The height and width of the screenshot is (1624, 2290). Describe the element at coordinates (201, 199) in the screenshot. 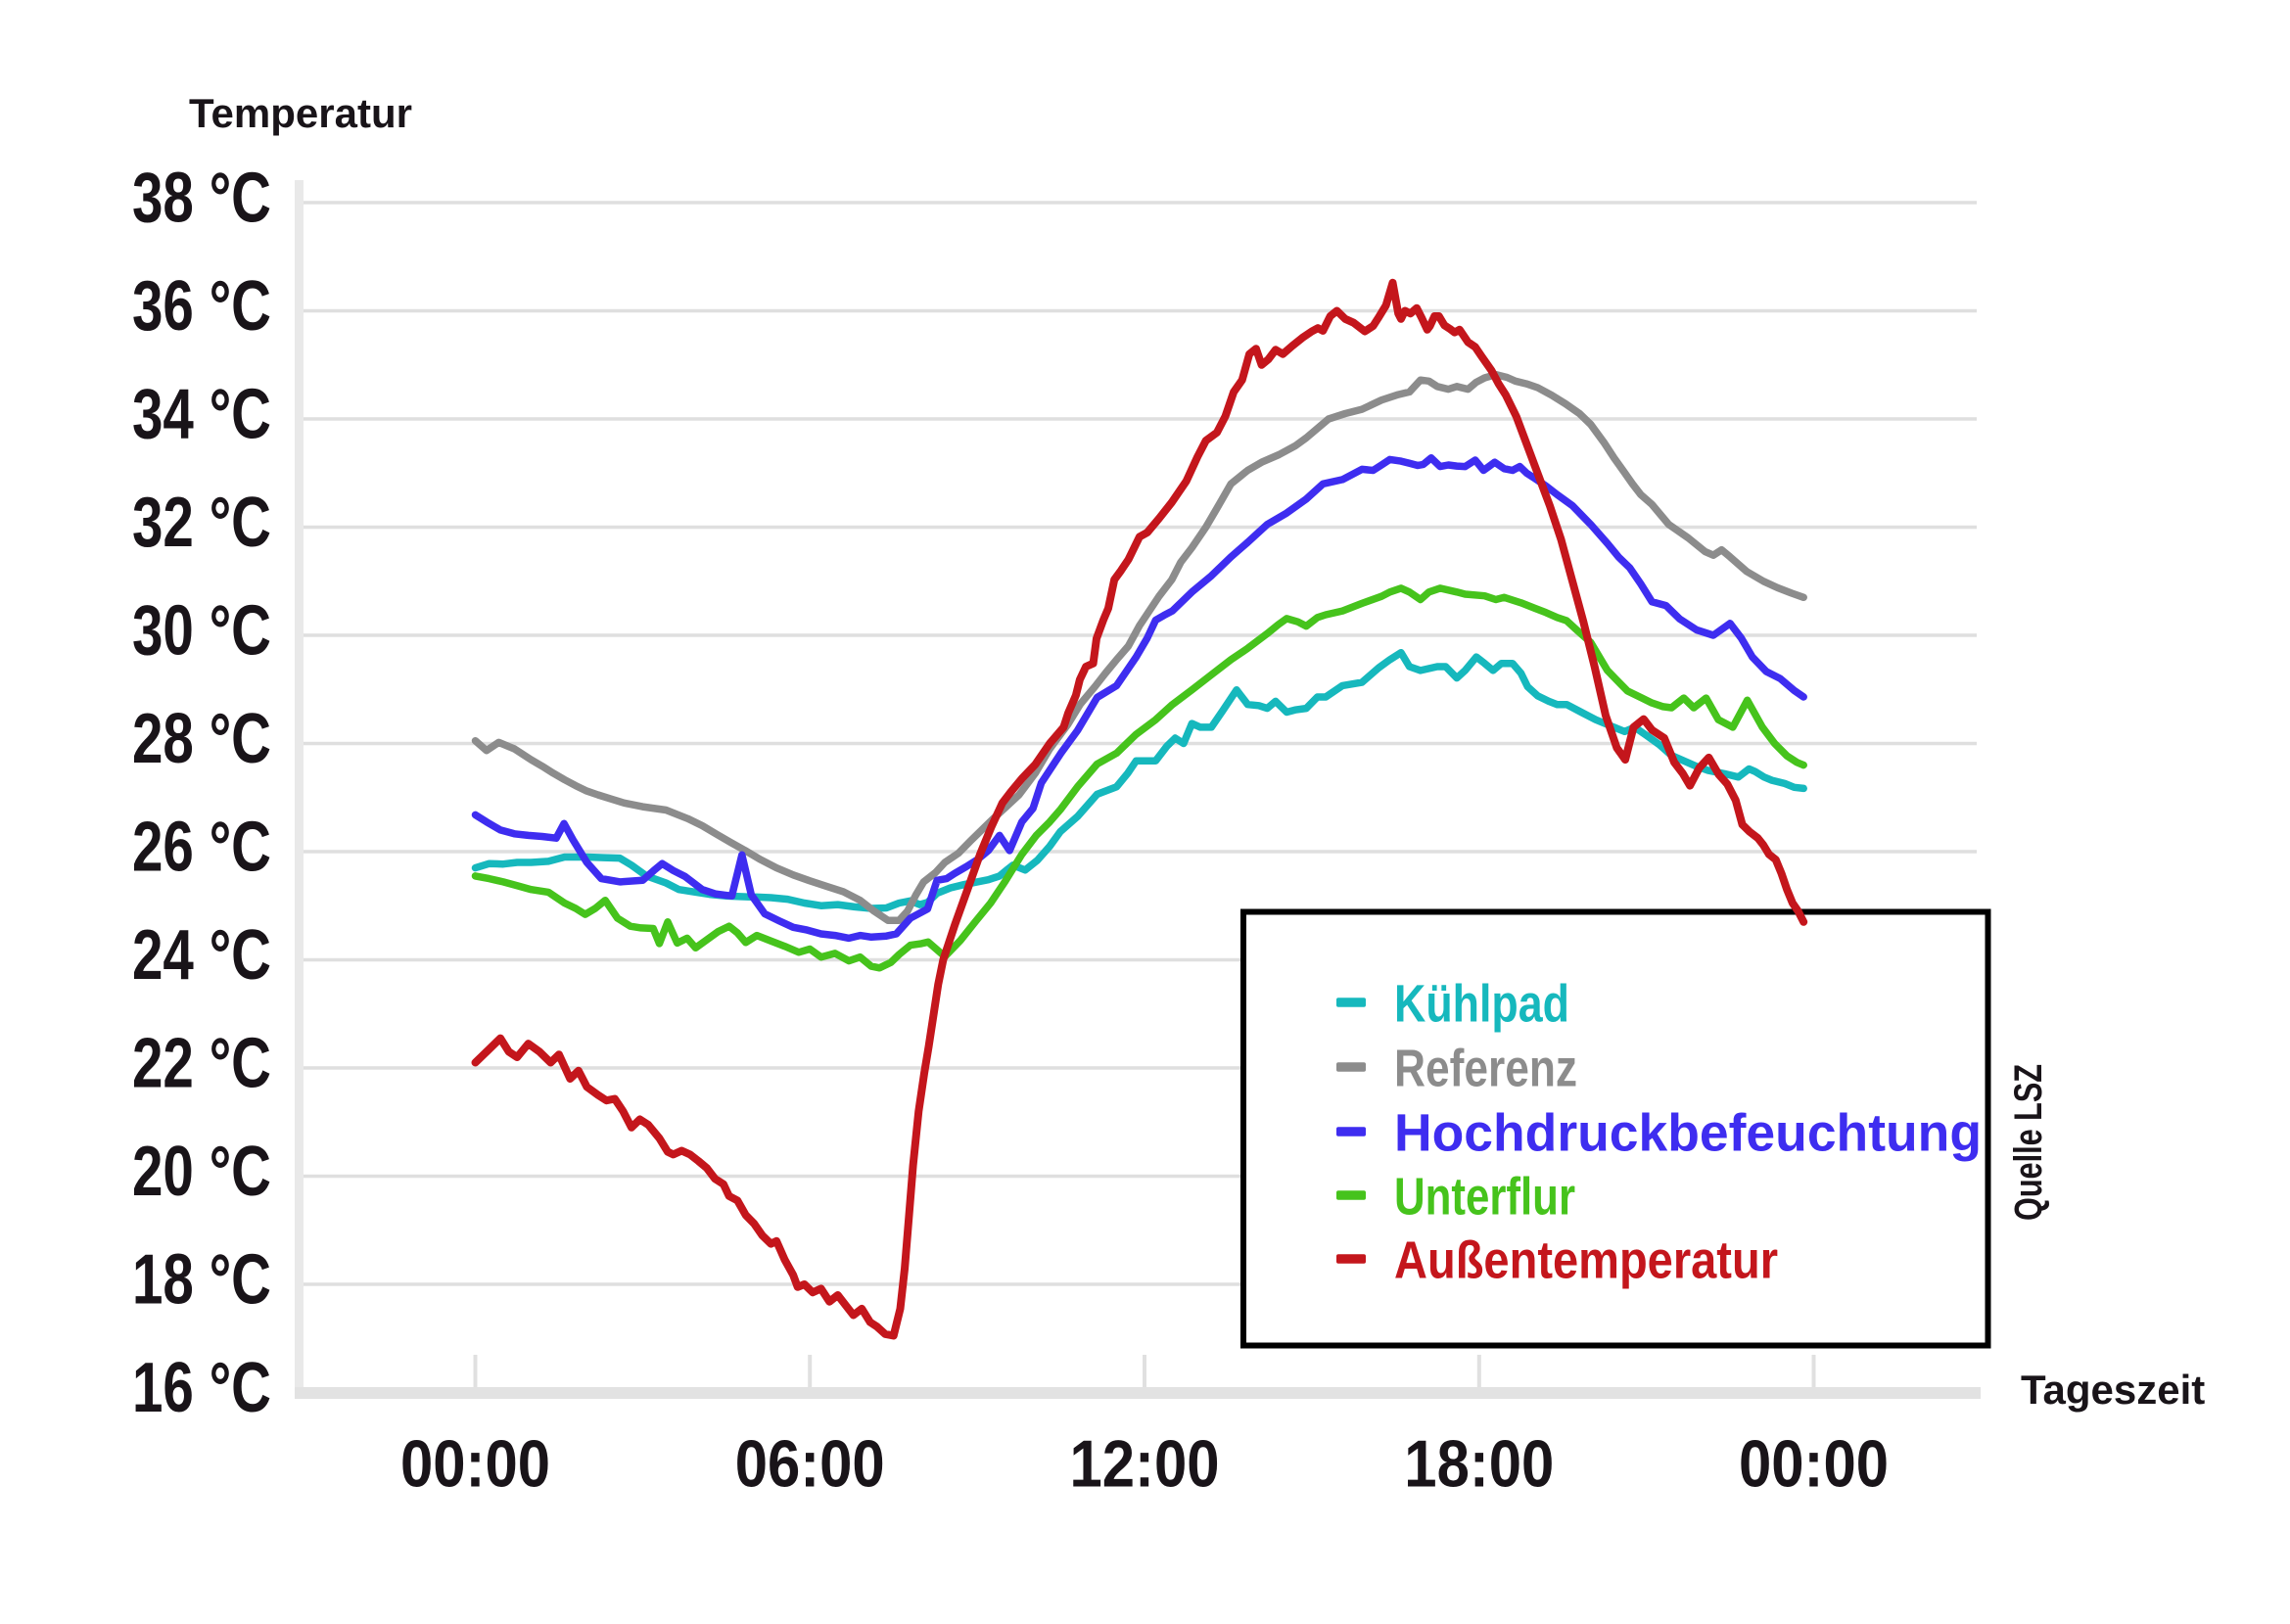

I see `svg-text: 38 °C` at that location.